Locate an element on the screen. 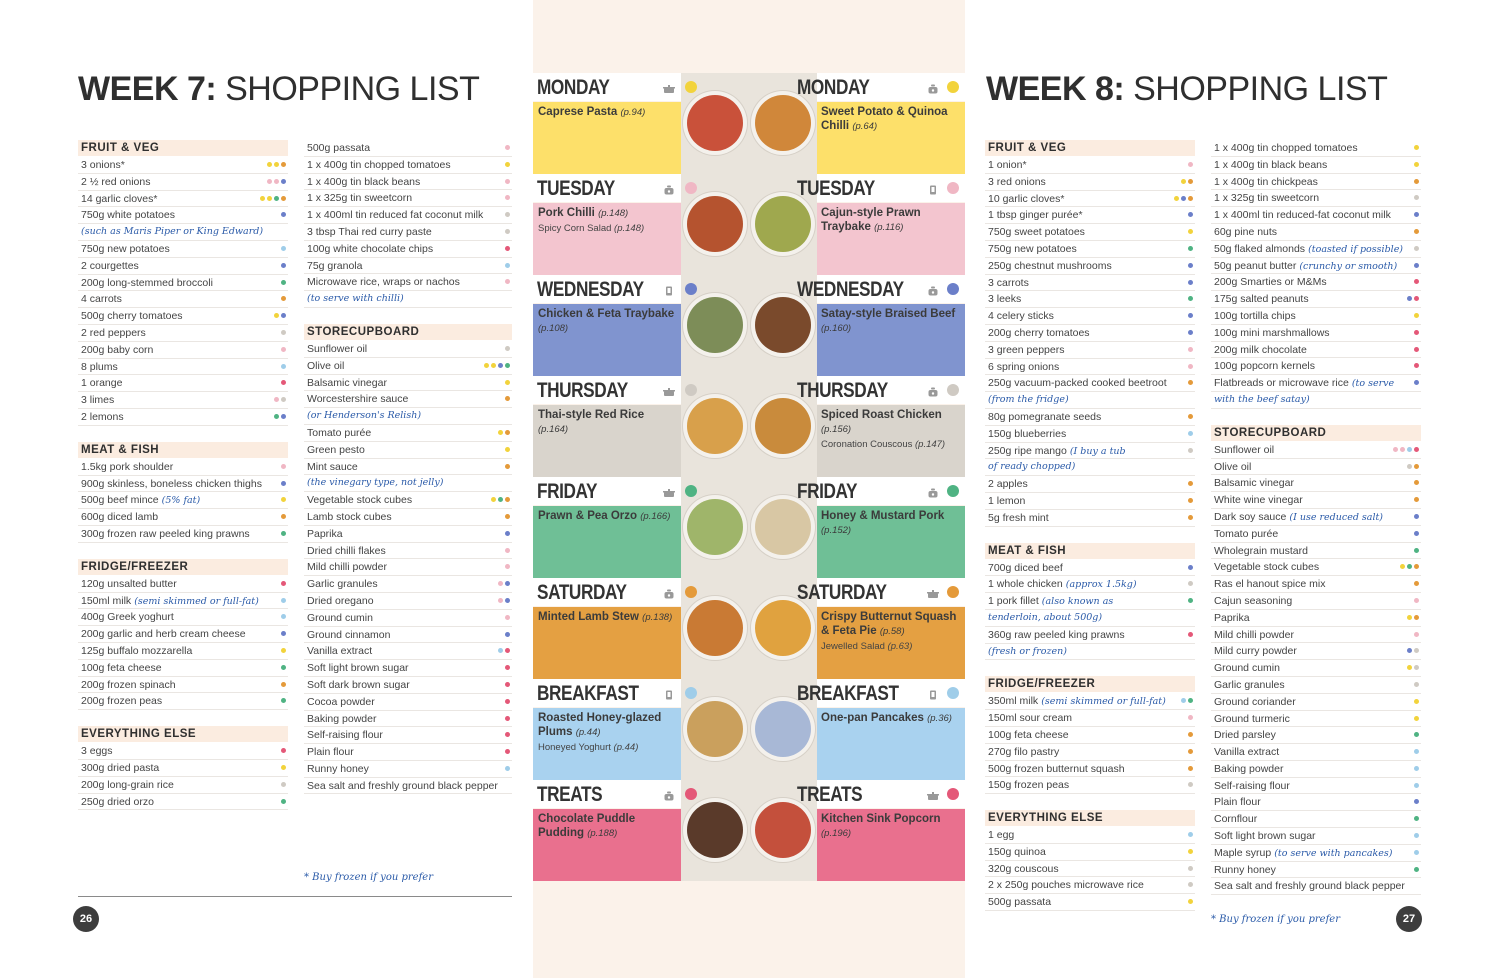 This screenshot has height=978, width=1500. item-text: 3 red onions is located at coordinates (1017, 181).